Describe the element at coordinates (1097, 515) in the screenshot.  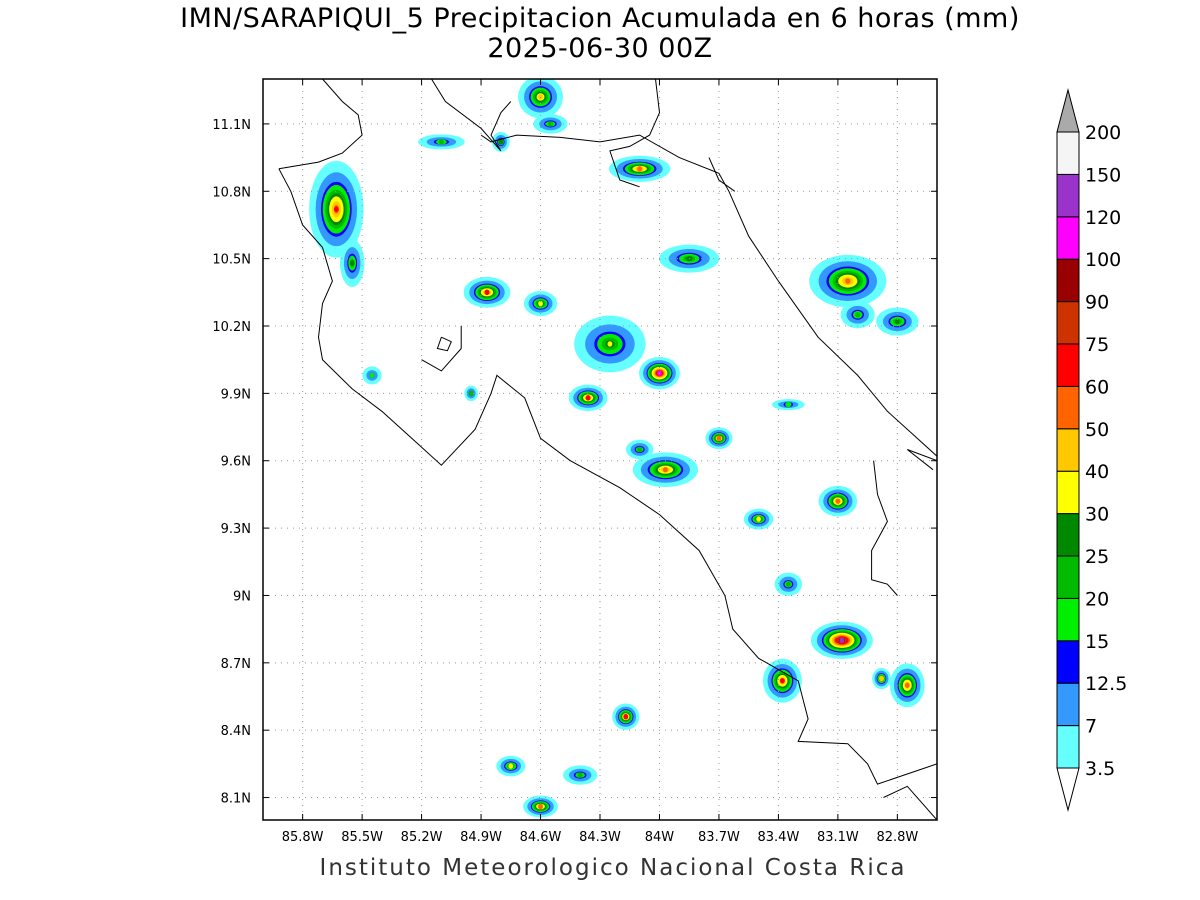
I see `colorbar-level-label: 30` at that location.